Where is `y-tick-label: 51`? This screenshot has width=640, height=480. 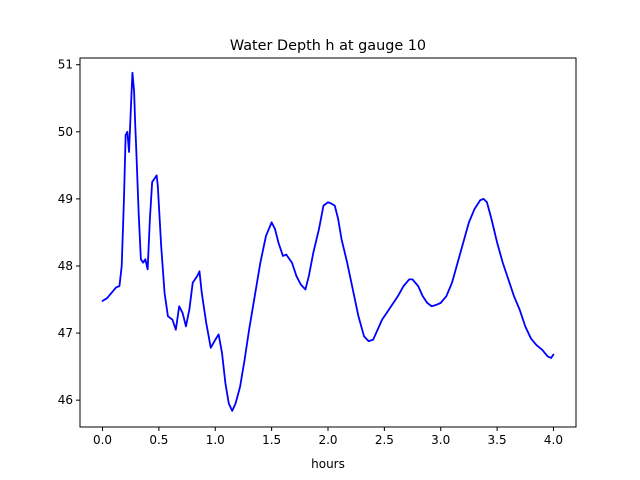 y-tick-label: 51 is located at coordinates (65, 65).